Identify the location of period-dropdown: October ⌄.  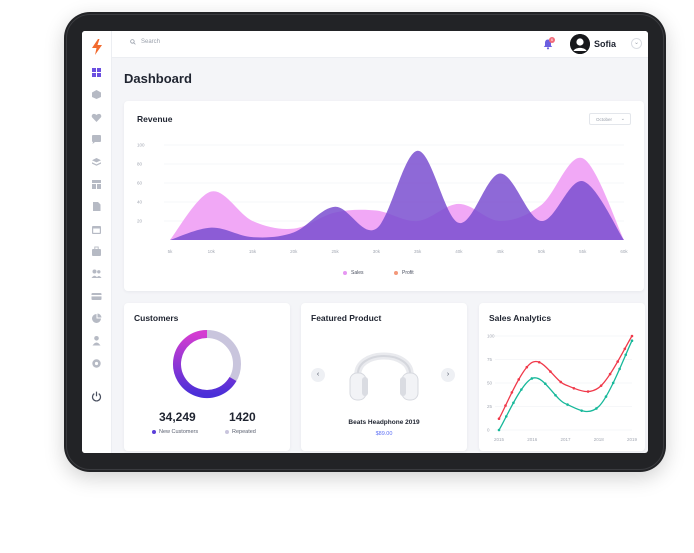
(610, 119).